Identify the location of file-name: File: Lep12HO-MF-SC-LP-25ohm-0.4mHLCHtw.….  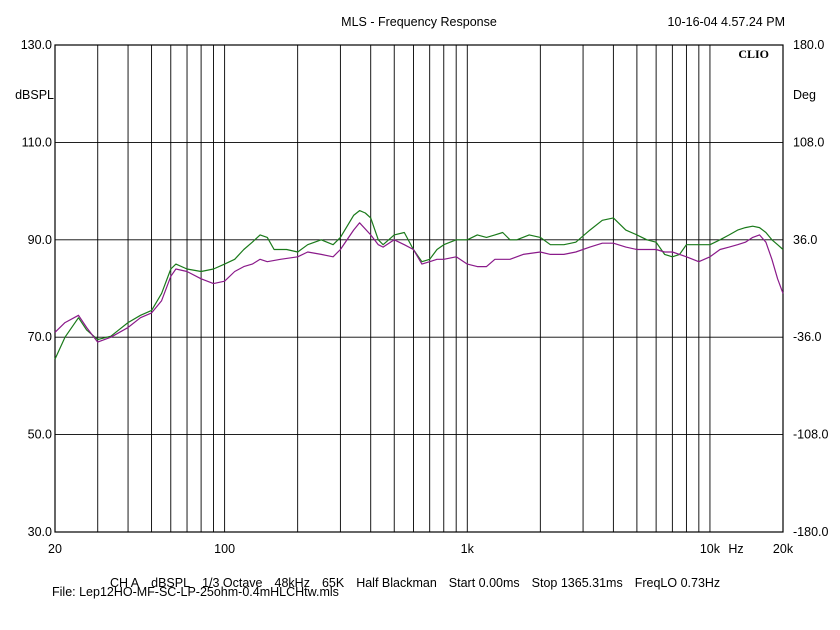
(195, 592).